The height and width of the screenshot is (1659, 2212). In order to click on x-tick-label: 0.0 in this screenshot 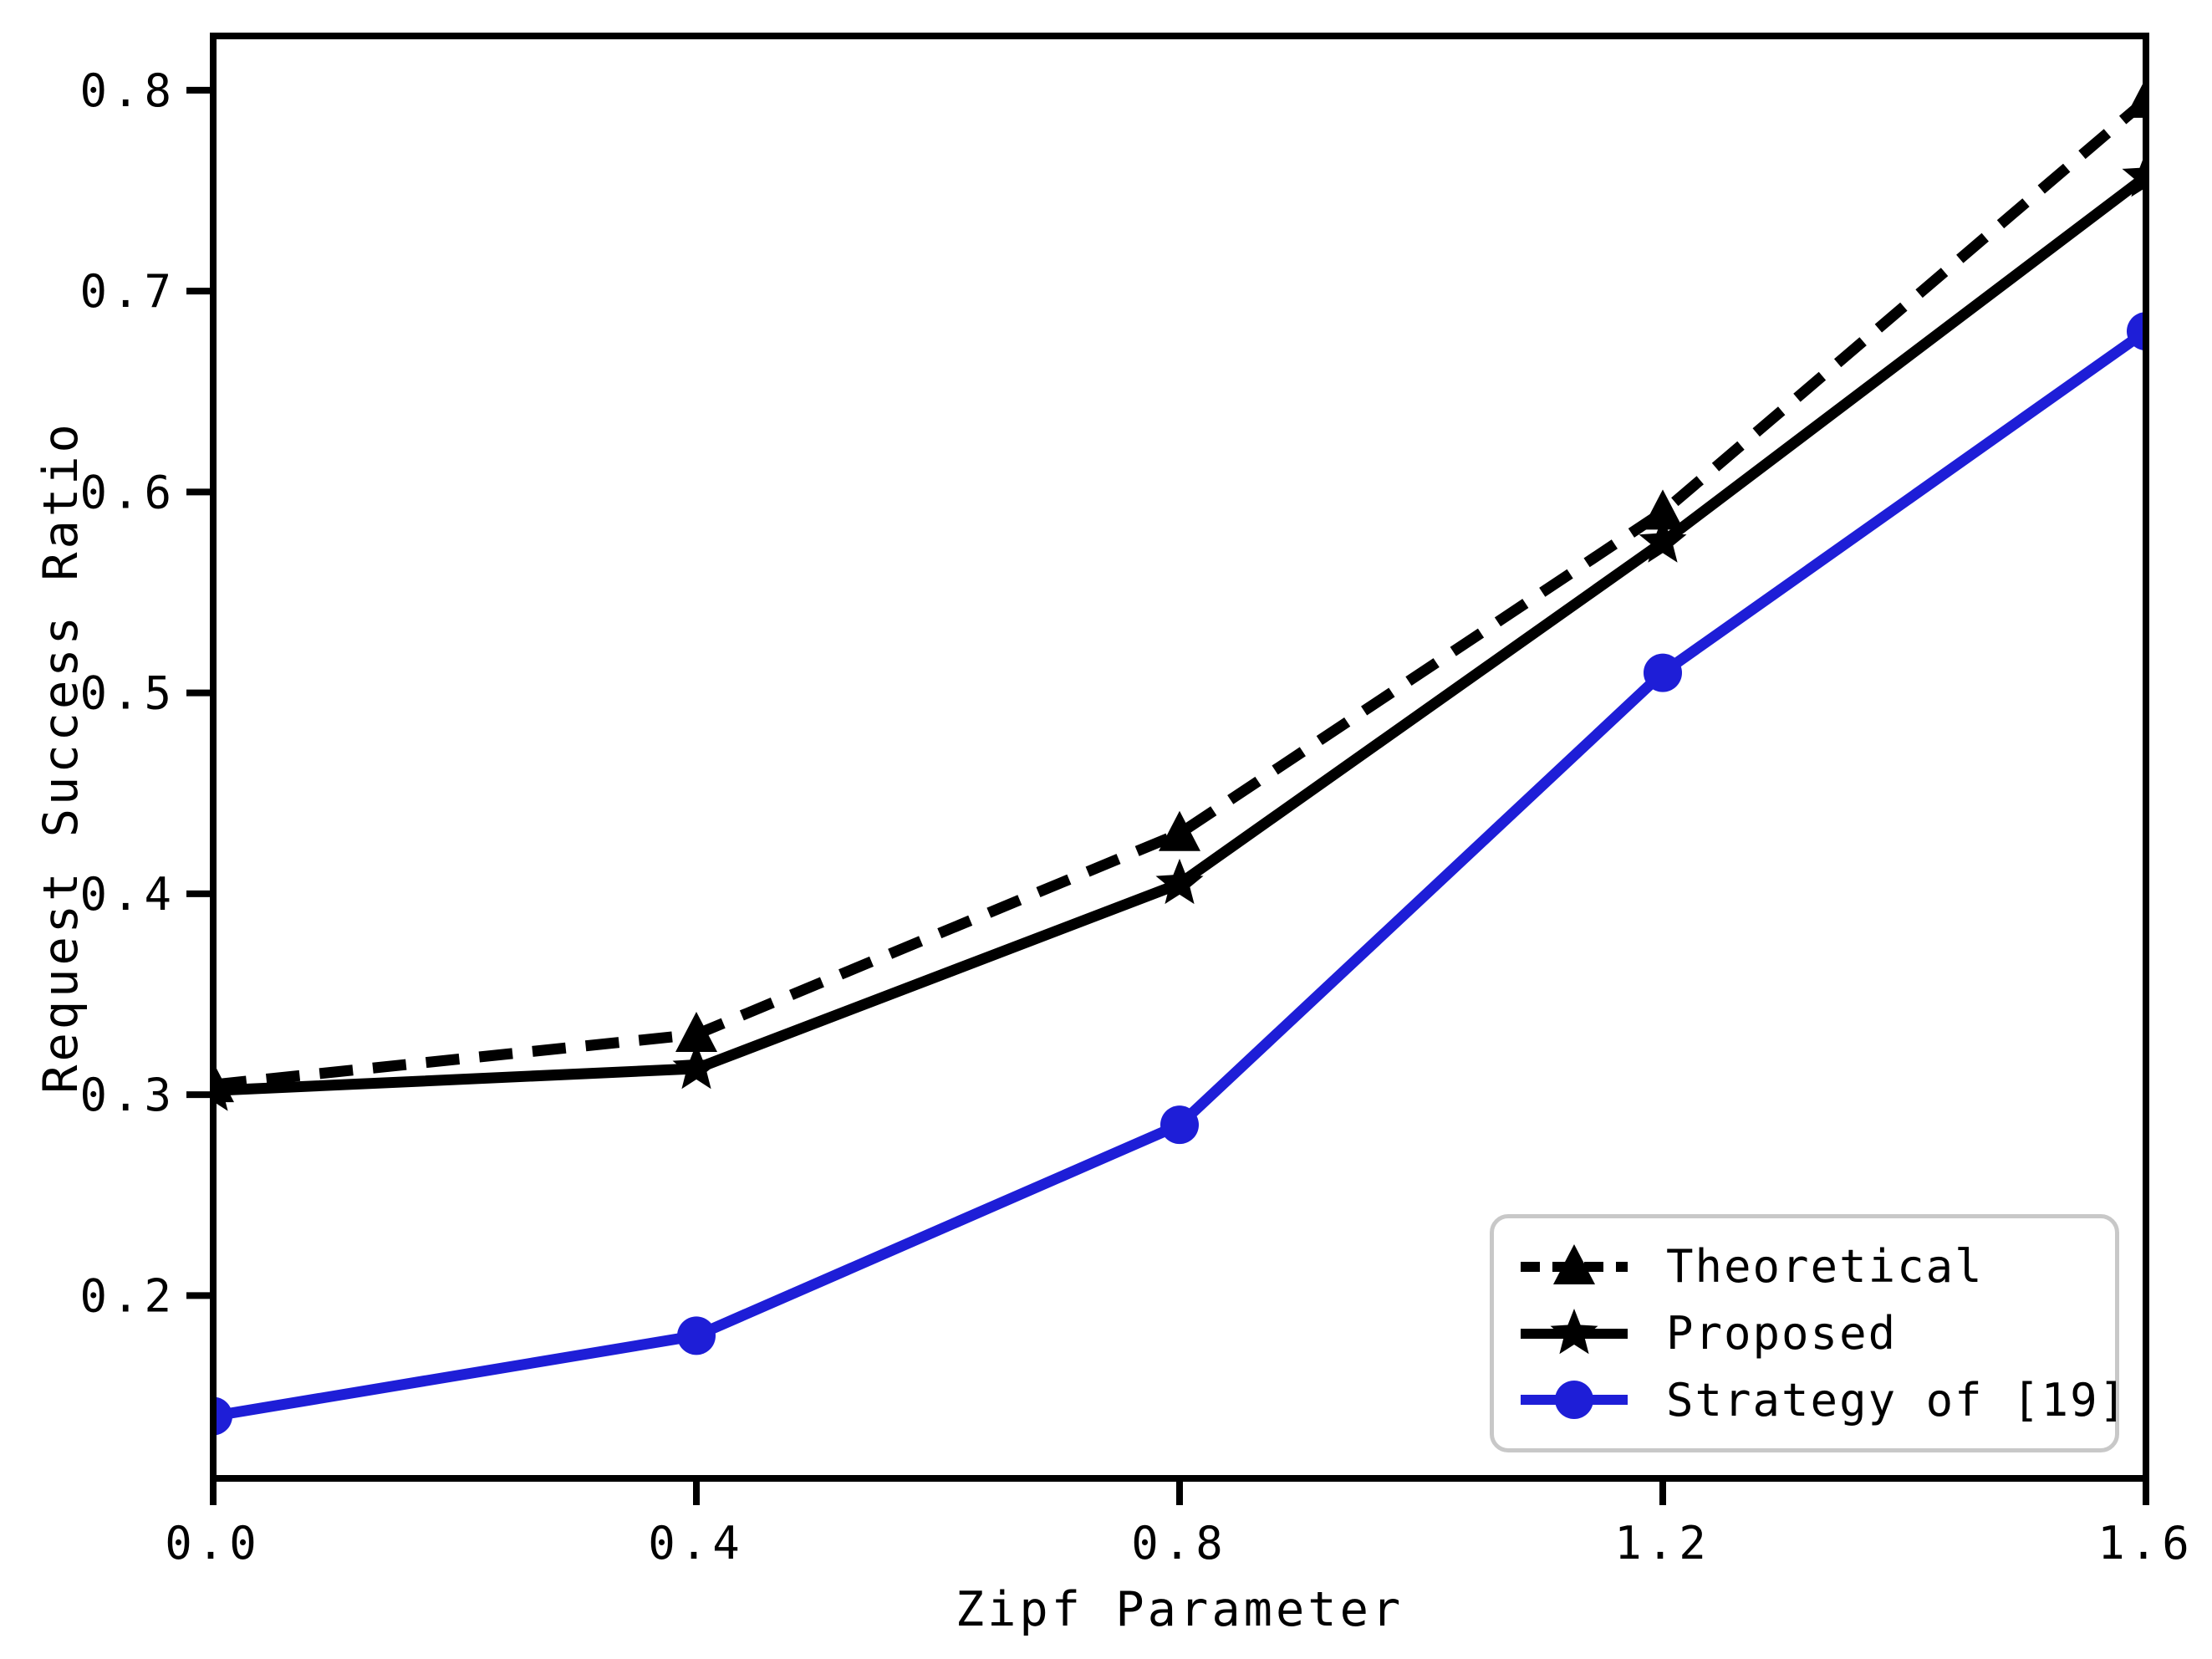, I will do `click(213, 1543)`.